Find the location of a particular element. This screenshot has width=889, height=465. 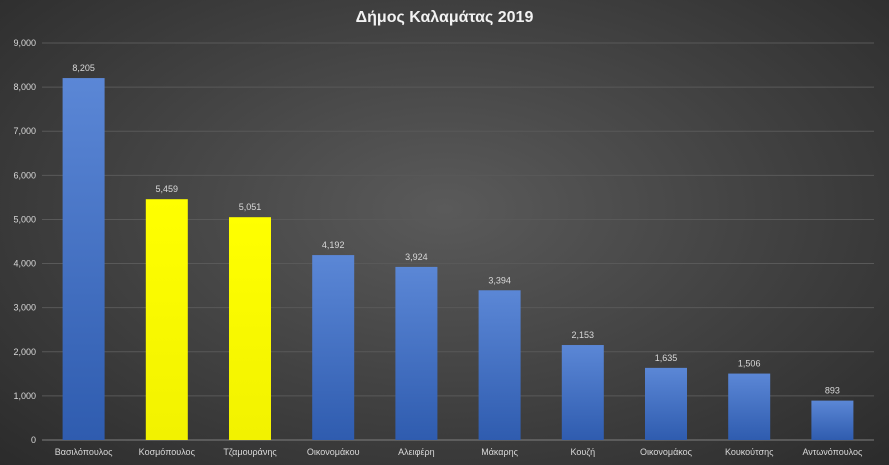

x-tick-label: Αλειφέρη is located at coordinates (416, 452).